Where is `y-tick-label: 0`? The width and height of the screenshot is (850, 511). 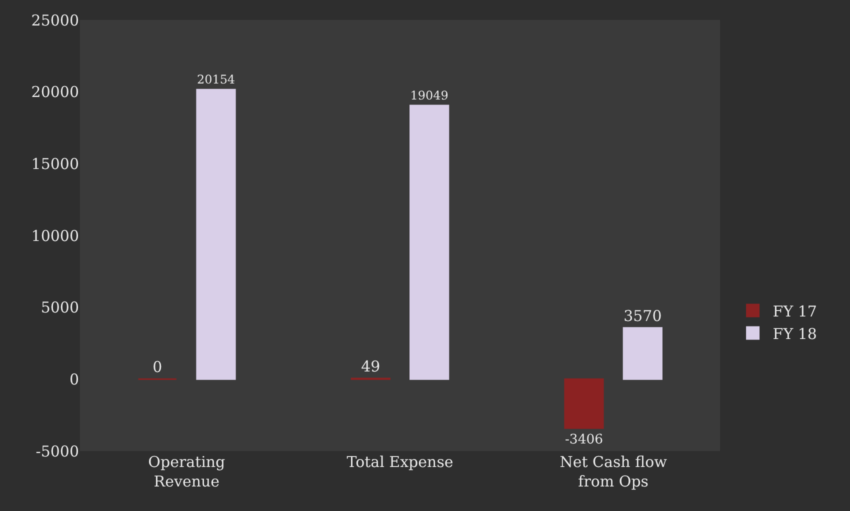 y-tick-label: 0 is located at coordinates (74, 379).